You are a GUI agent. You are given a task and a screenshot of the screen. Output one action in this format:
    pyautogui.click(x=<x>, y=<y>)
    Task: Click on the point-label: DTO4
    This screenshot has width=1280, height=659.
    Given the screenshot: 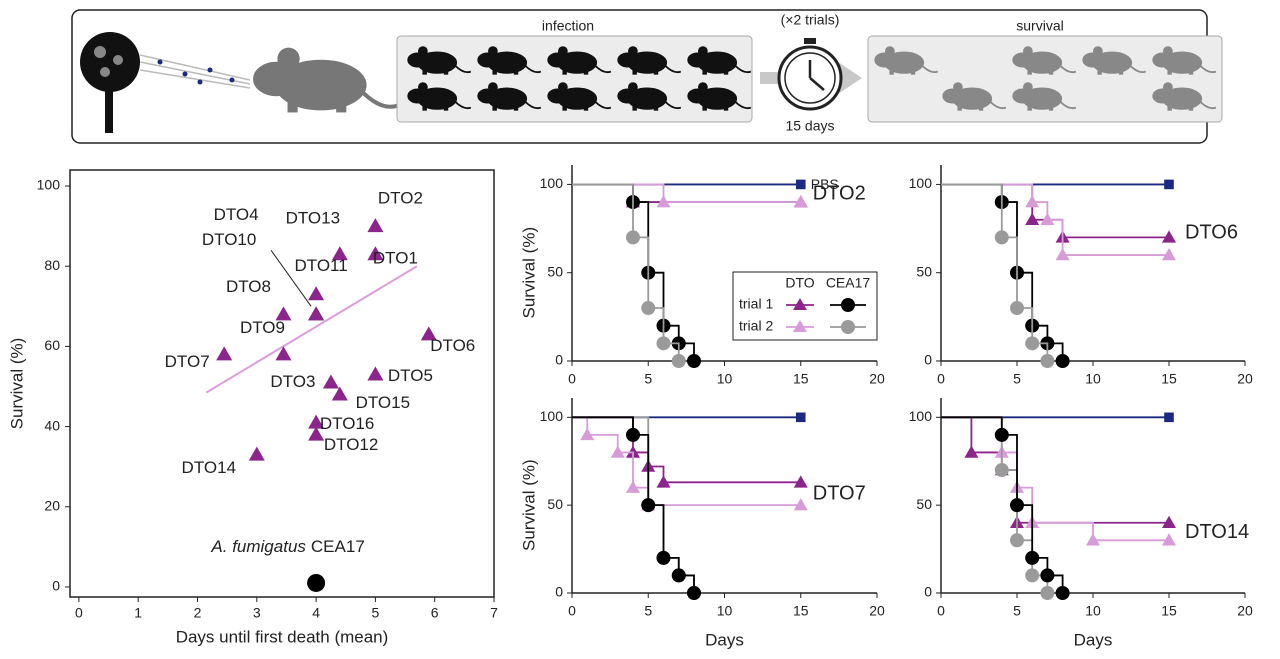 What is the action you would take?
    pyautogui.click(x=236, y=214)
    